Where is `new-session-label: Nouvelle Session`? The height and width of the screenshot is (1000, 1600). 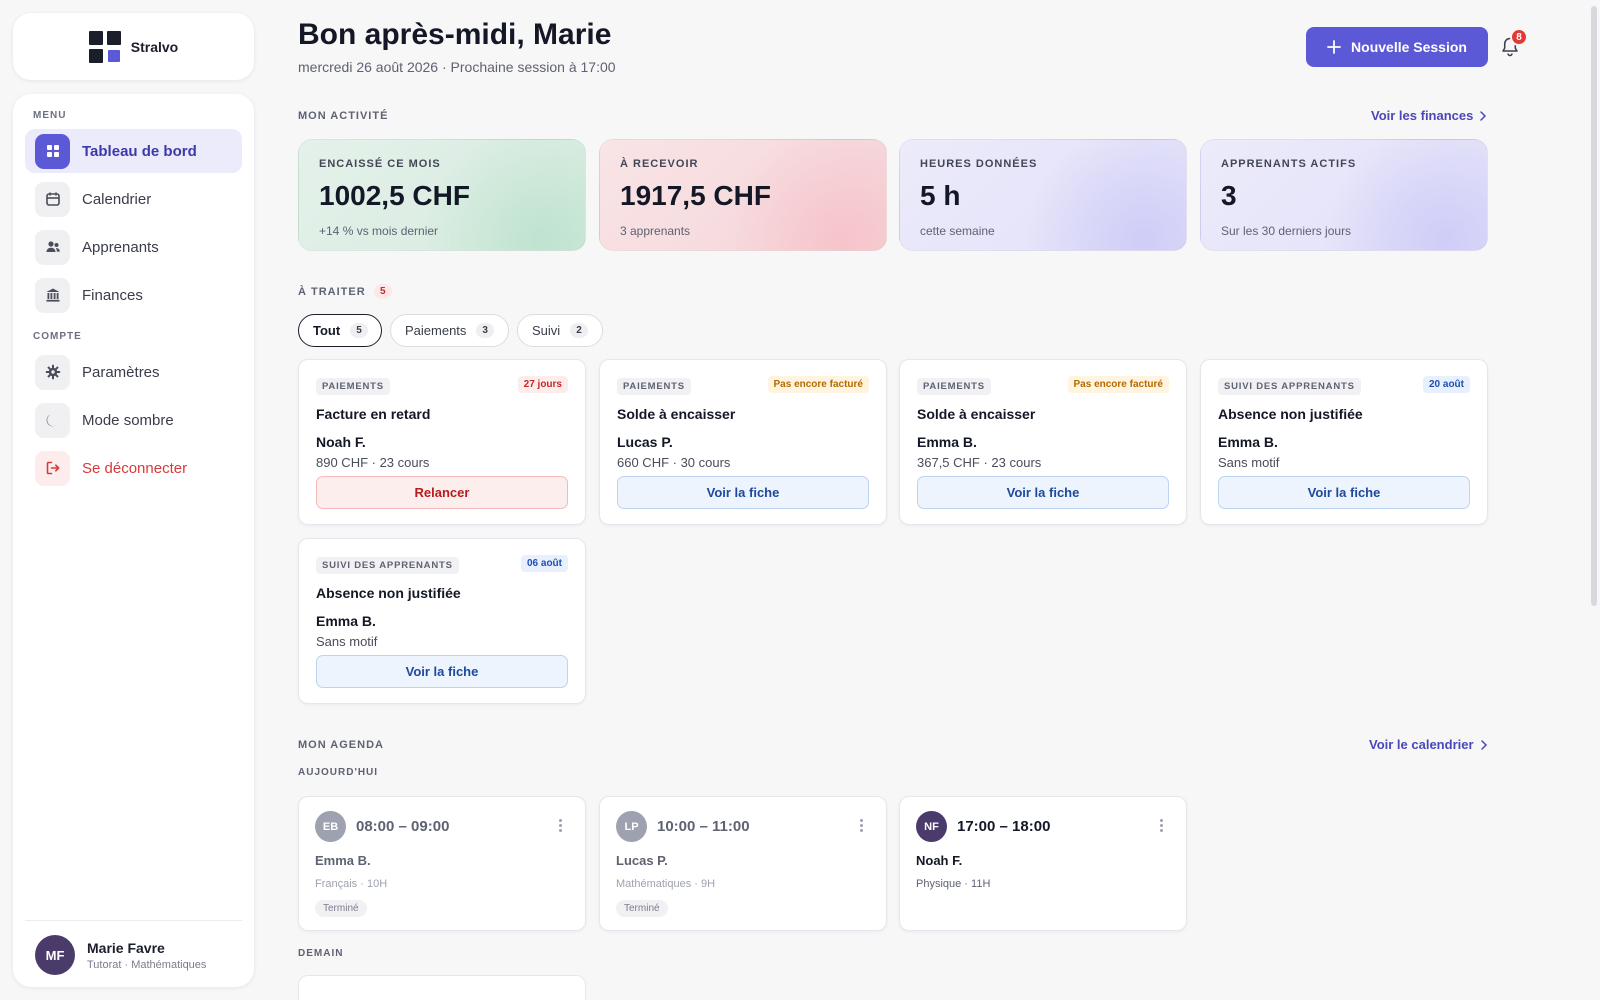
new-session-label: Nouvelle Session is located at coordinates (1409, 47).